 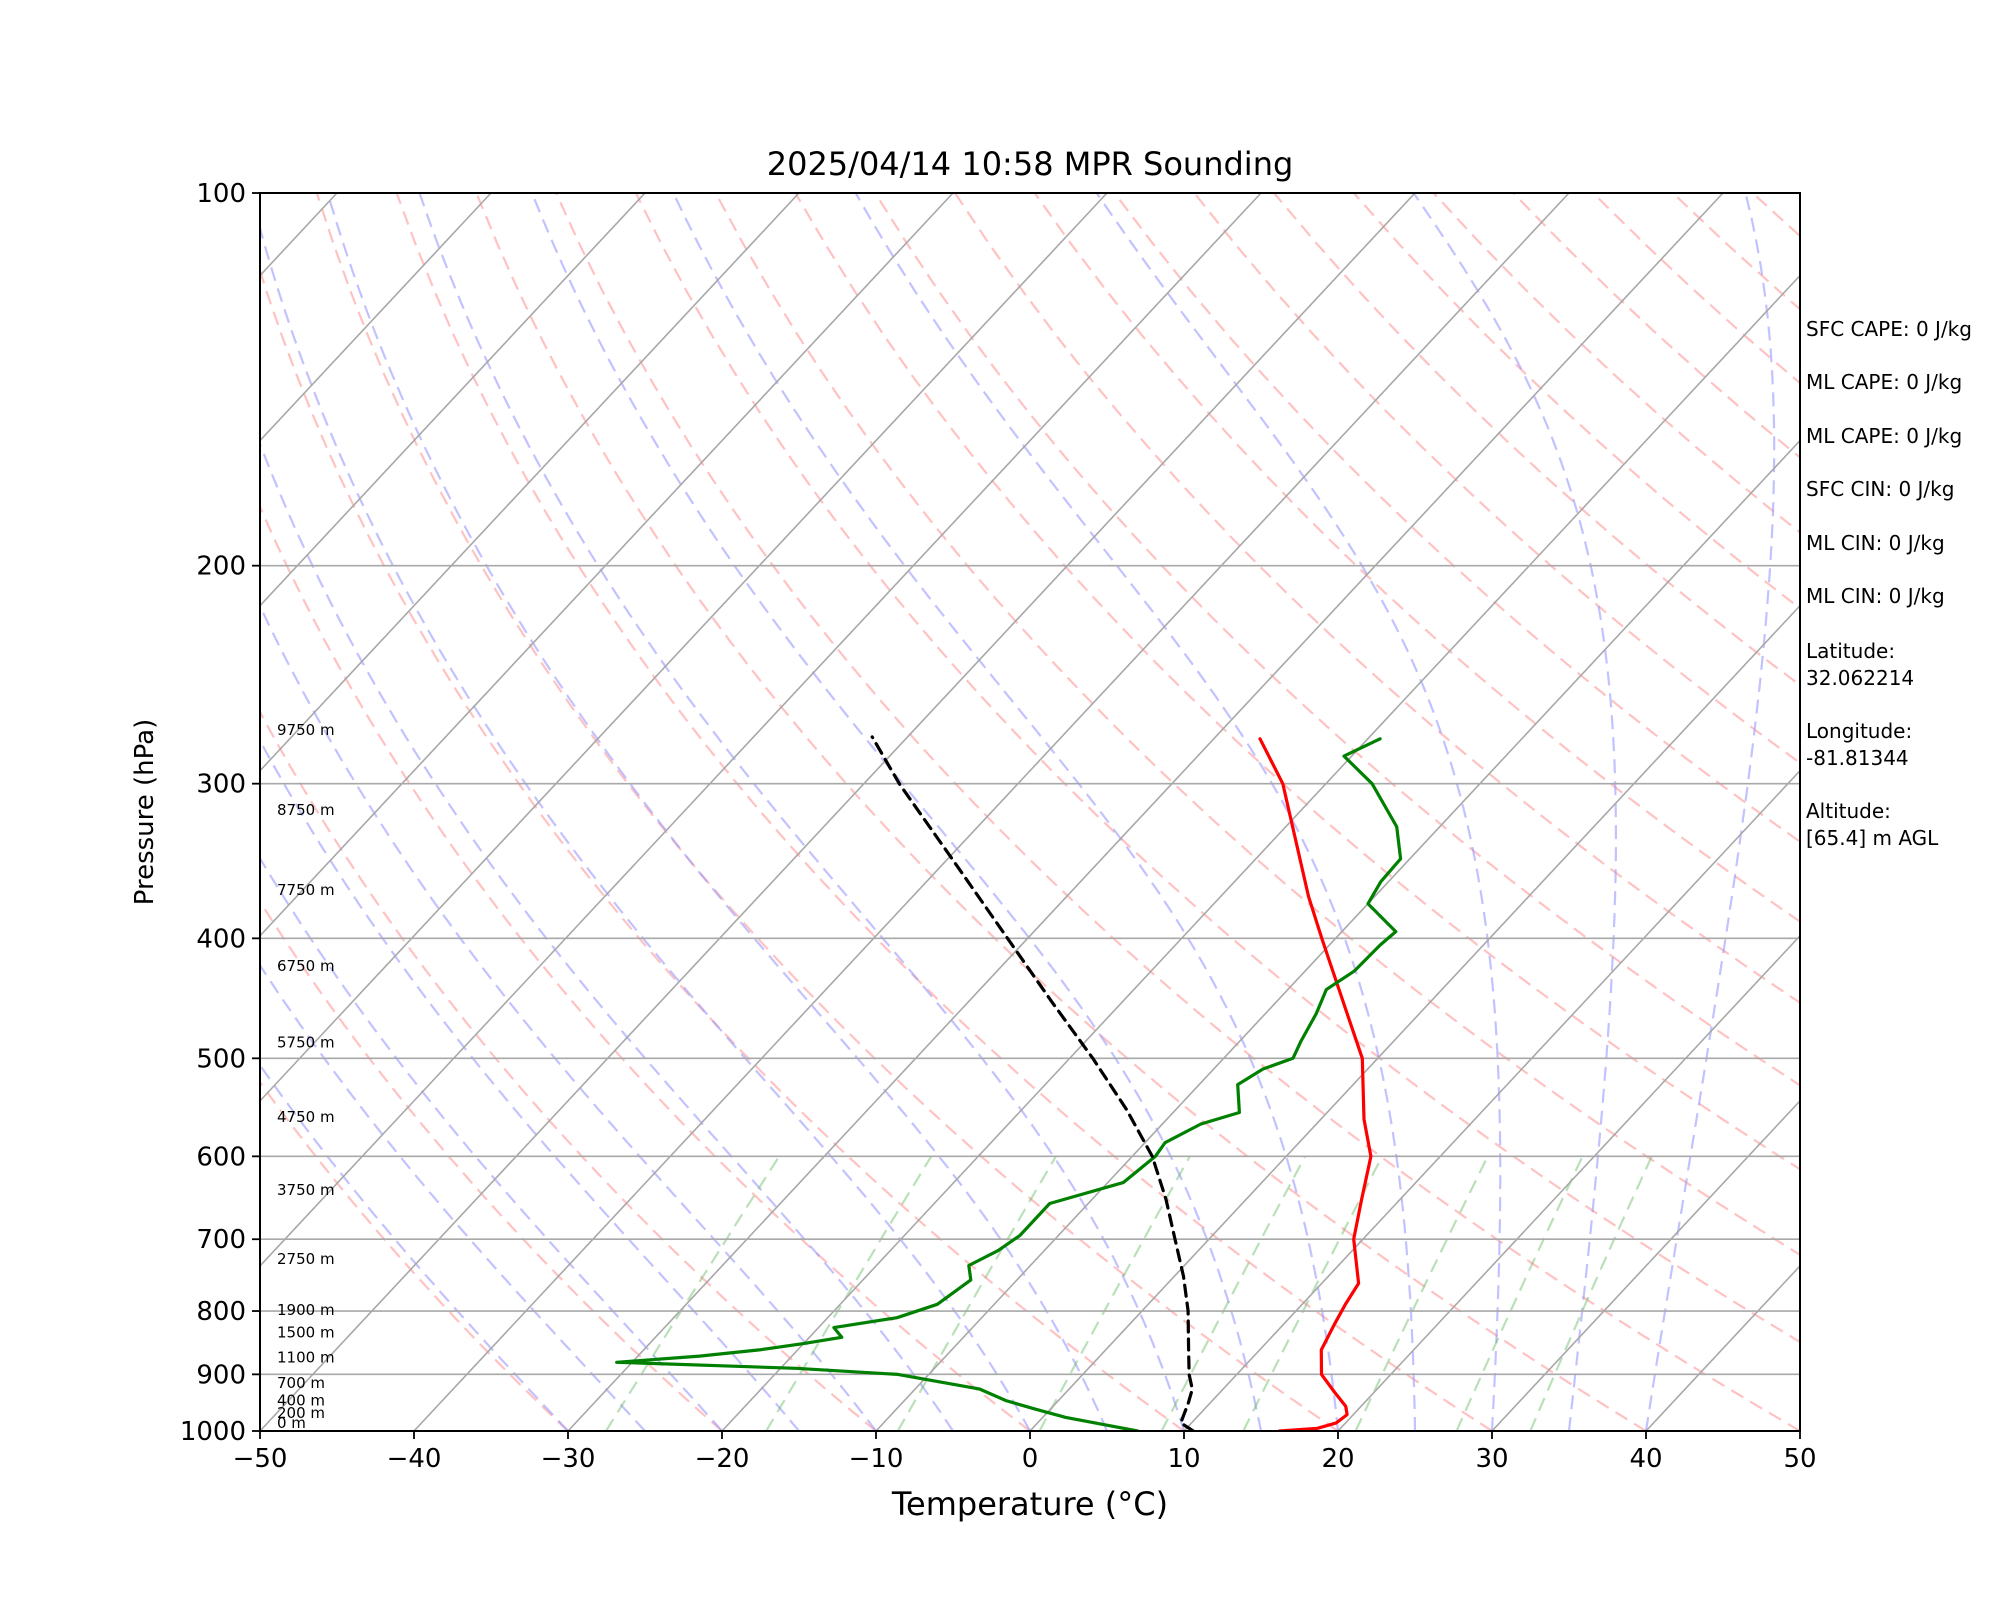 What do you see at coordinates (221, 1157) in the screenshot?
I see `y-tick-label: 600` at bounding box center [221, 1157].